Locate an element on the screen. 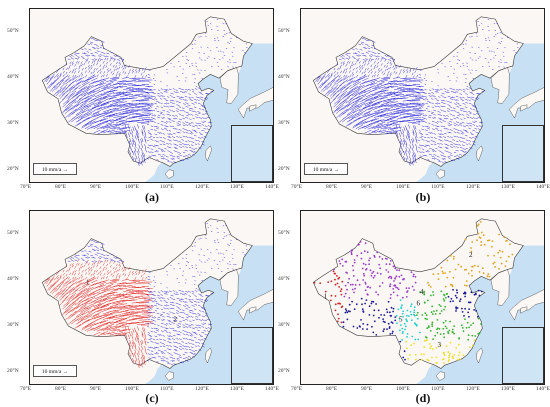 This screenshot has width=550, height=407. lon-tick-label: 110°E is located at coordinates (167, 187).